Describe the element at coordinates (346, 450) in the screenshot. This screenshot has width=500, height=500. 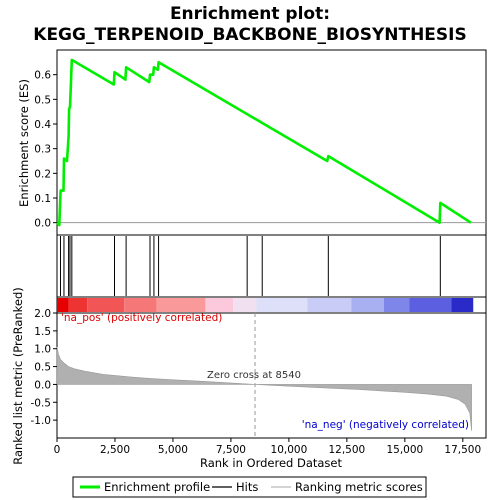
I see `x-tick-label: 12,500` at that location.